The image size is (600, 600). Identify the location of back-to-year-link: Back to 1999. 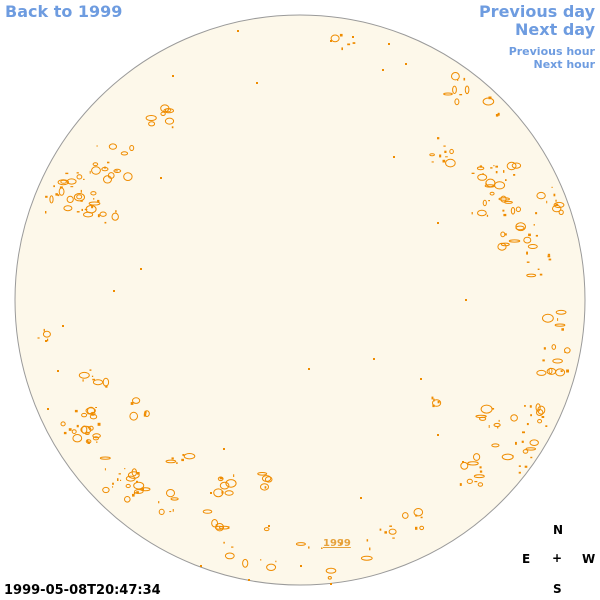
(64, 11).